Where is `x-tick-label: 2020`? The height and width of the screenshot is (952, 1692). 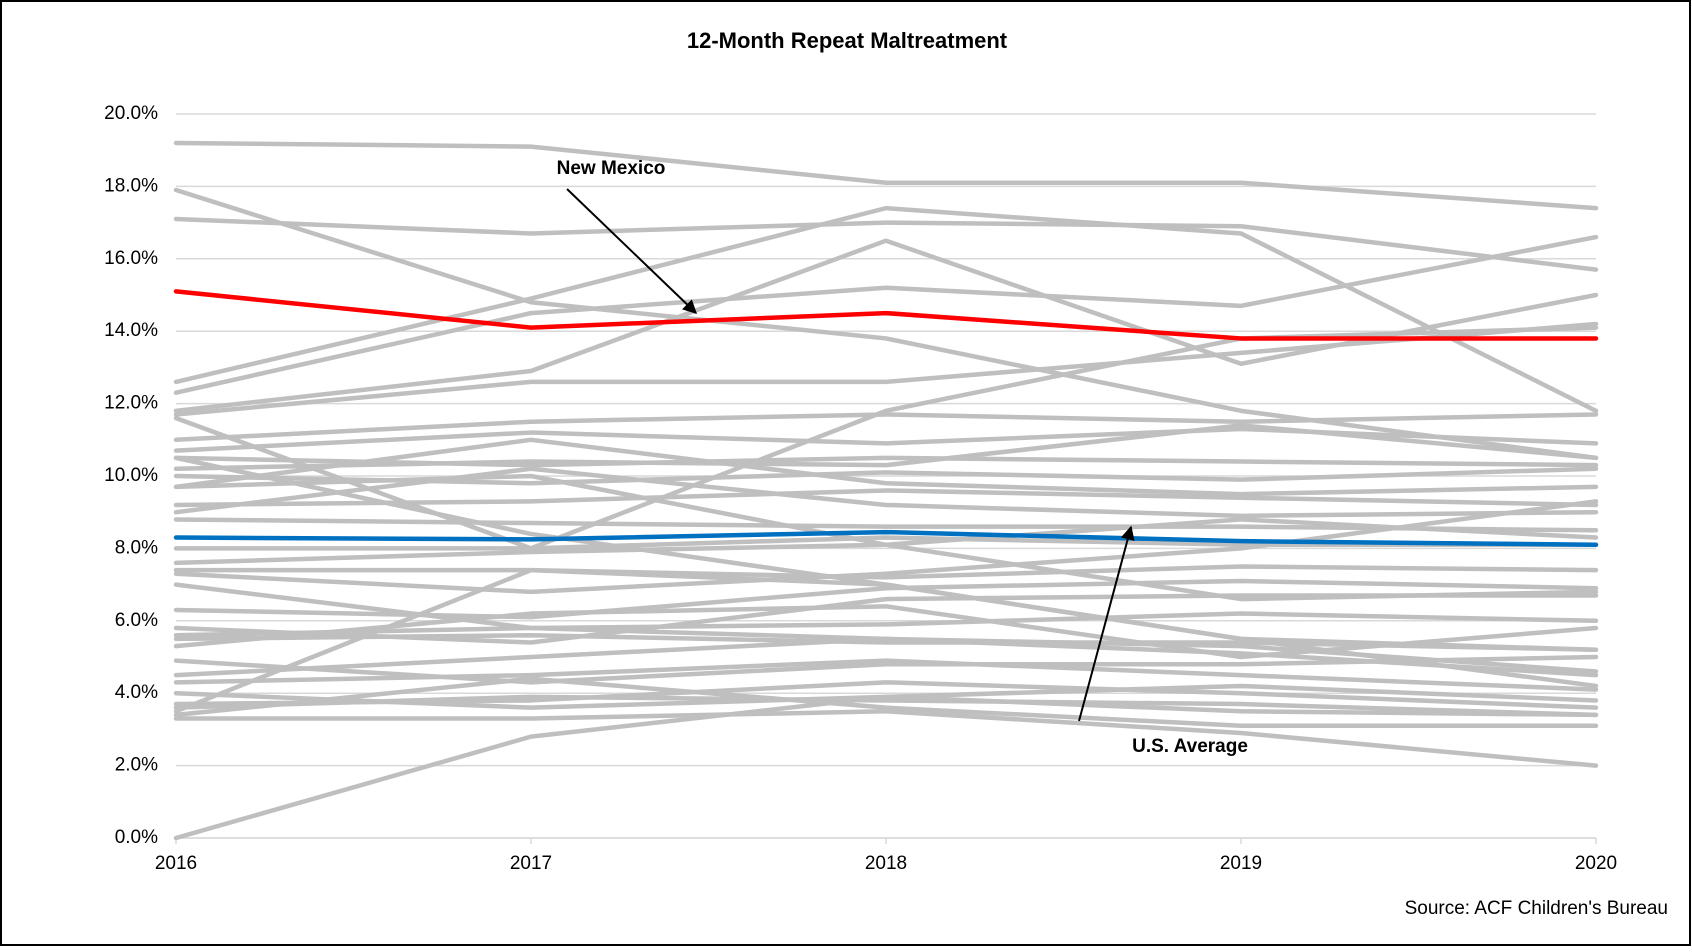 x-tick-label: 2020 is located at coordinates (1596, 863).